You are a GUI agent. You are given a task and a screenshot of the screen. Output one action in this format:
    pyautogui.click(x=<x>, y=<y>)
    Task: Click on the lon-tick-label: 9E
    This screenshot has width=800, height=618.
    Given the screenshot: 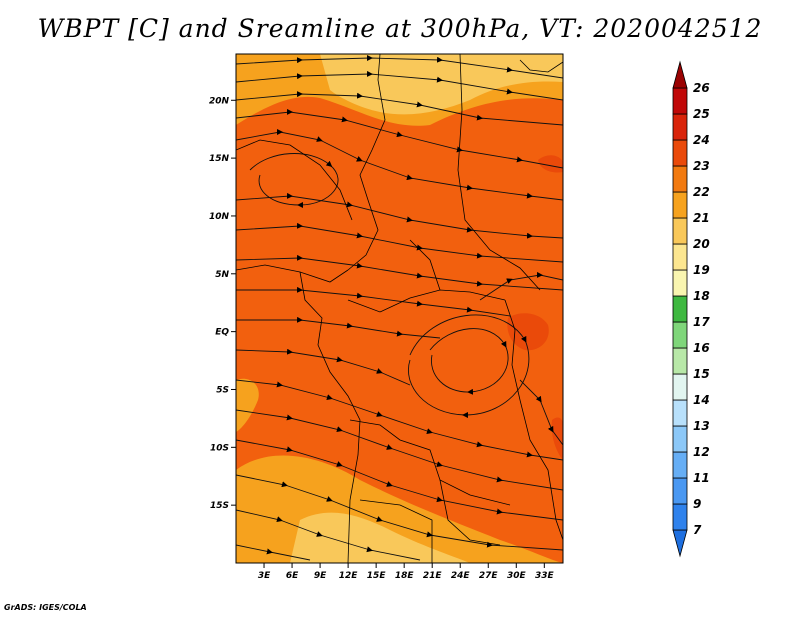 What is the action you would take?
    pyautogui.click(x=320, y=576)
    